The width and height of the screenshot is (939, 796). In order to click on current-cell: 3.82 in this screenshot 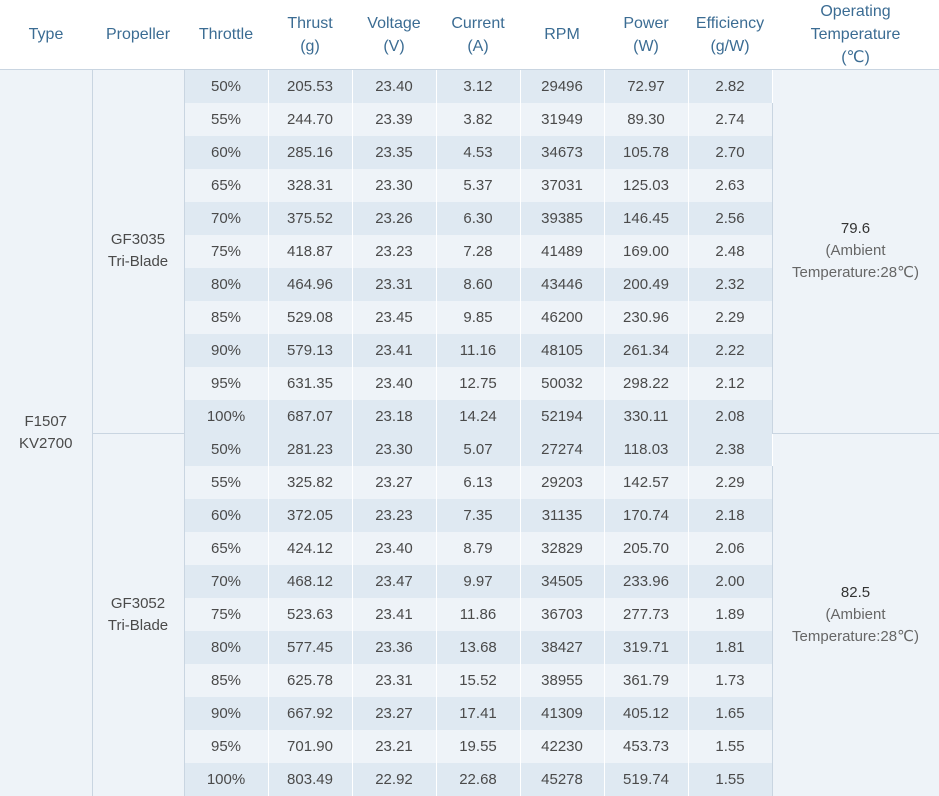, I will do `click(478, 119)`.